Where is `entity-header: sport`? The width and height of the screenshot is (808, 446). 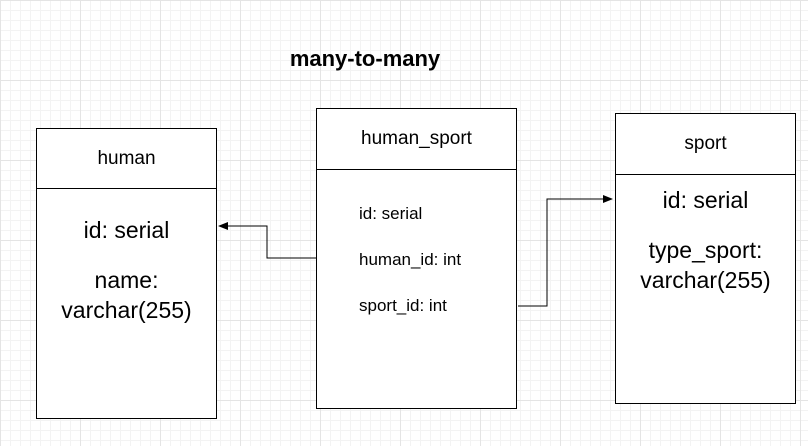 entity-header: sport is located at coordinates (705, 144).